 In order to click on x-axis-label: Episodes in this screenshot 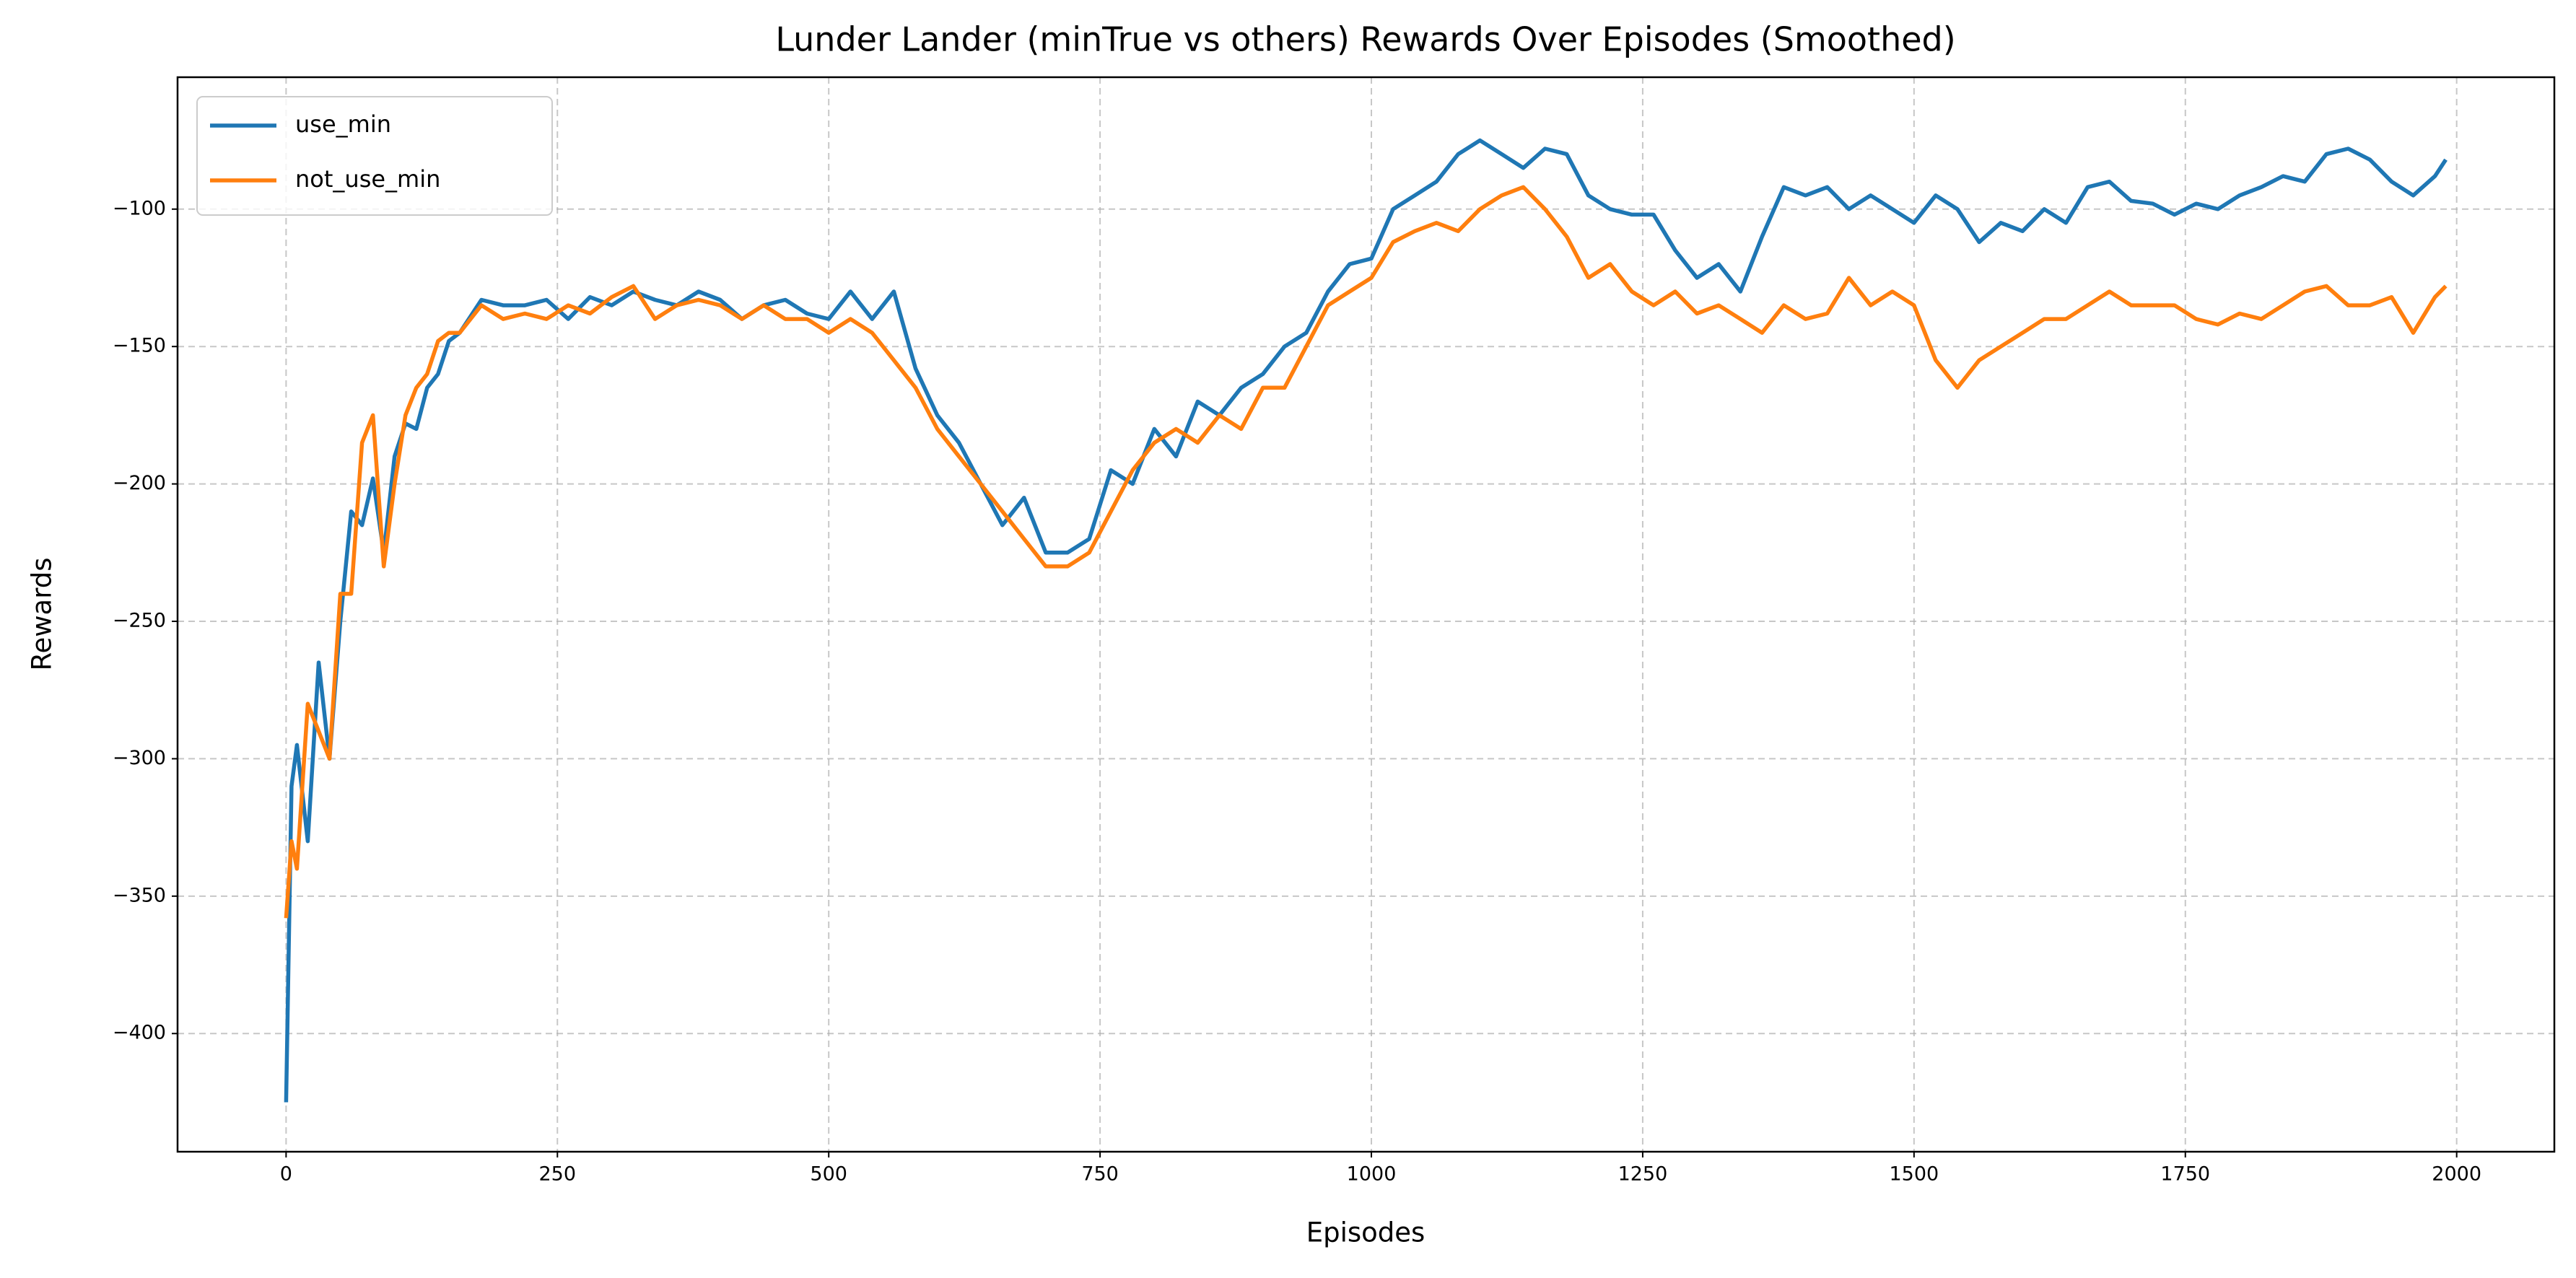, I will do `click(1365, 1232)`.